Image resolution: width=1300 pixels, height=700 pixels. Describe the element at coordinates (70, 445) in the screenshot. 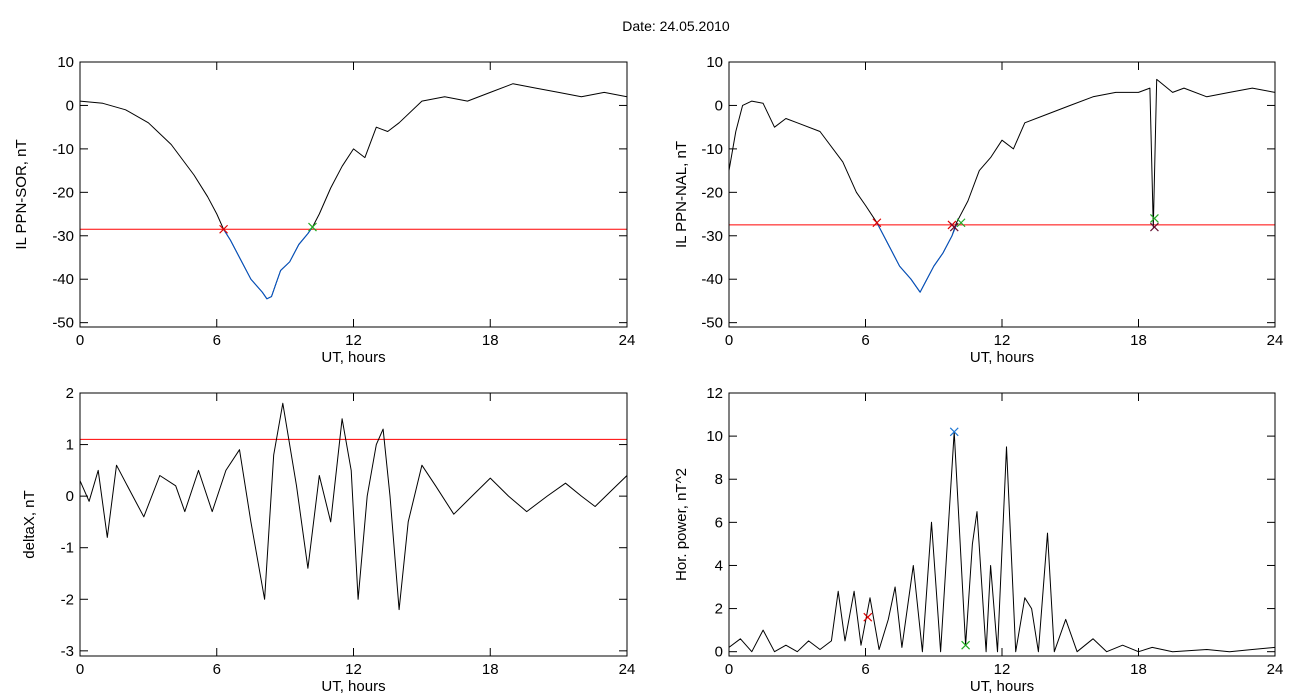

I see `y-tick-label: 1` at that location.